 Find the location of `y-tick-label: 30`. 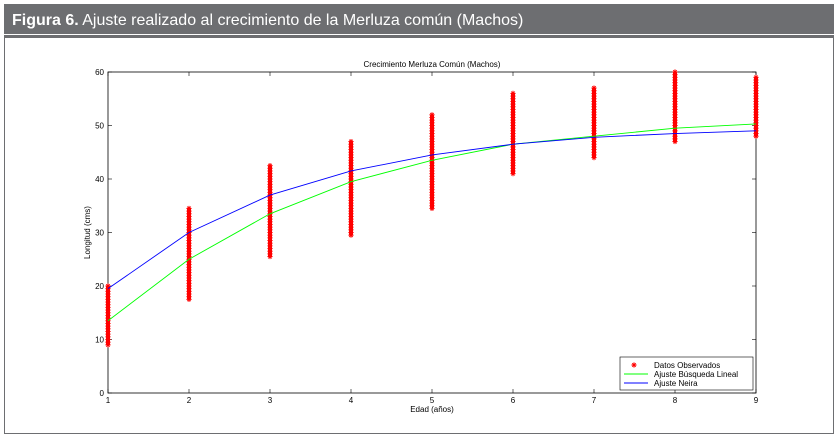

y-tick-label: 30 is located at coordinates (99, 233).